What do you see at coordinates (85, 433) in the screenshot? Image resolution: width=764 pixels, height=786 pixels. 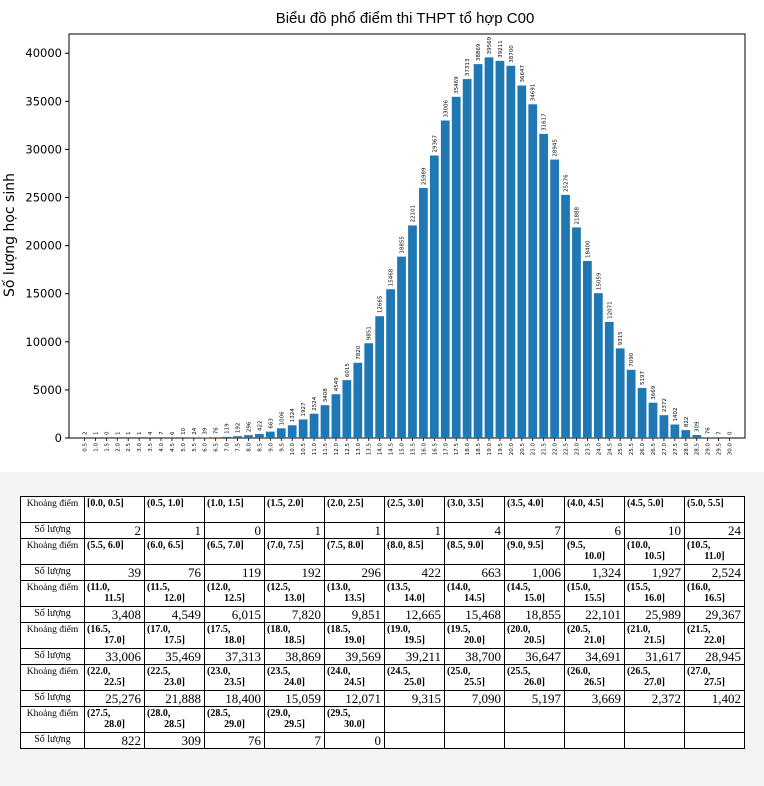 I see `bar-value-label: 2` at bounding box center [85, 433].